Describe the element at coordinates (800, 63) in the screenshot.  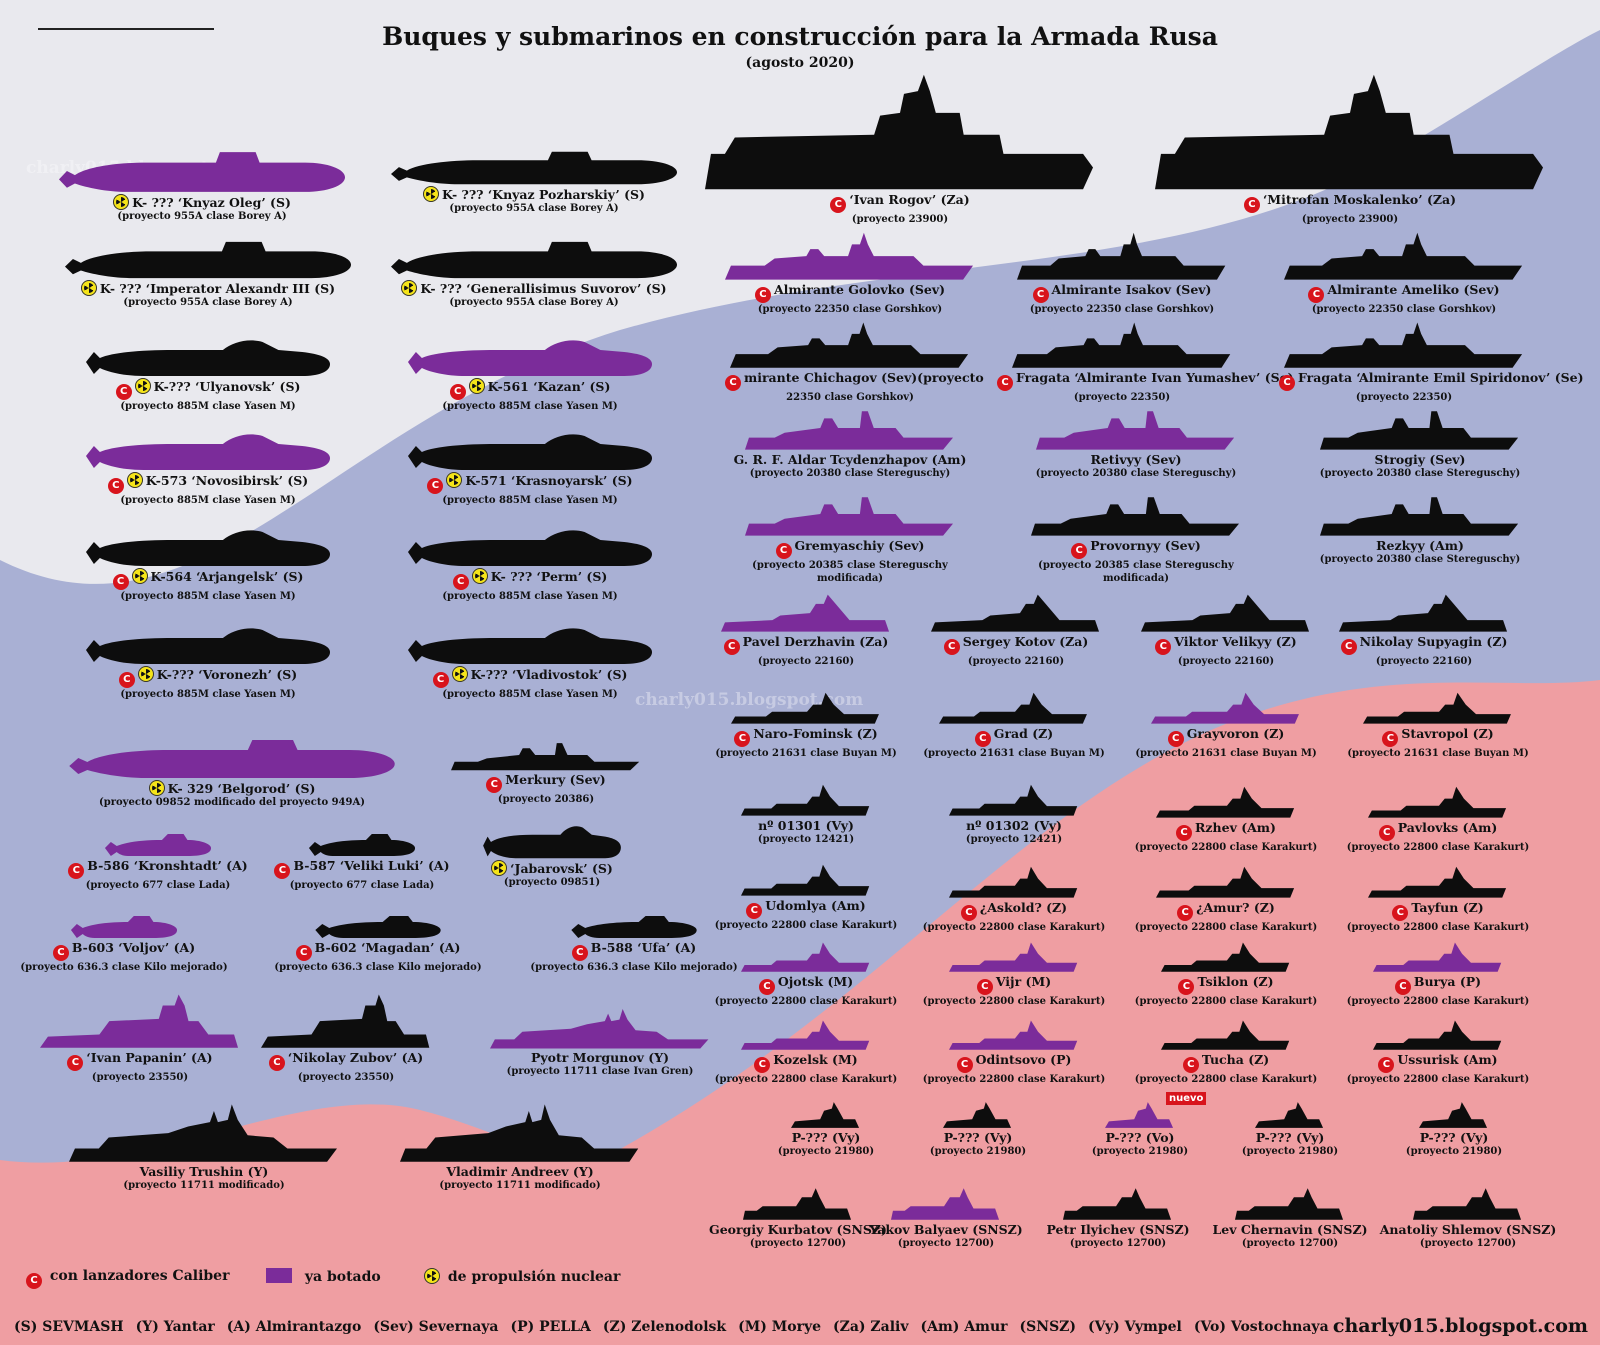
I see `page-subtitle: (agosto 2020)` at that location.